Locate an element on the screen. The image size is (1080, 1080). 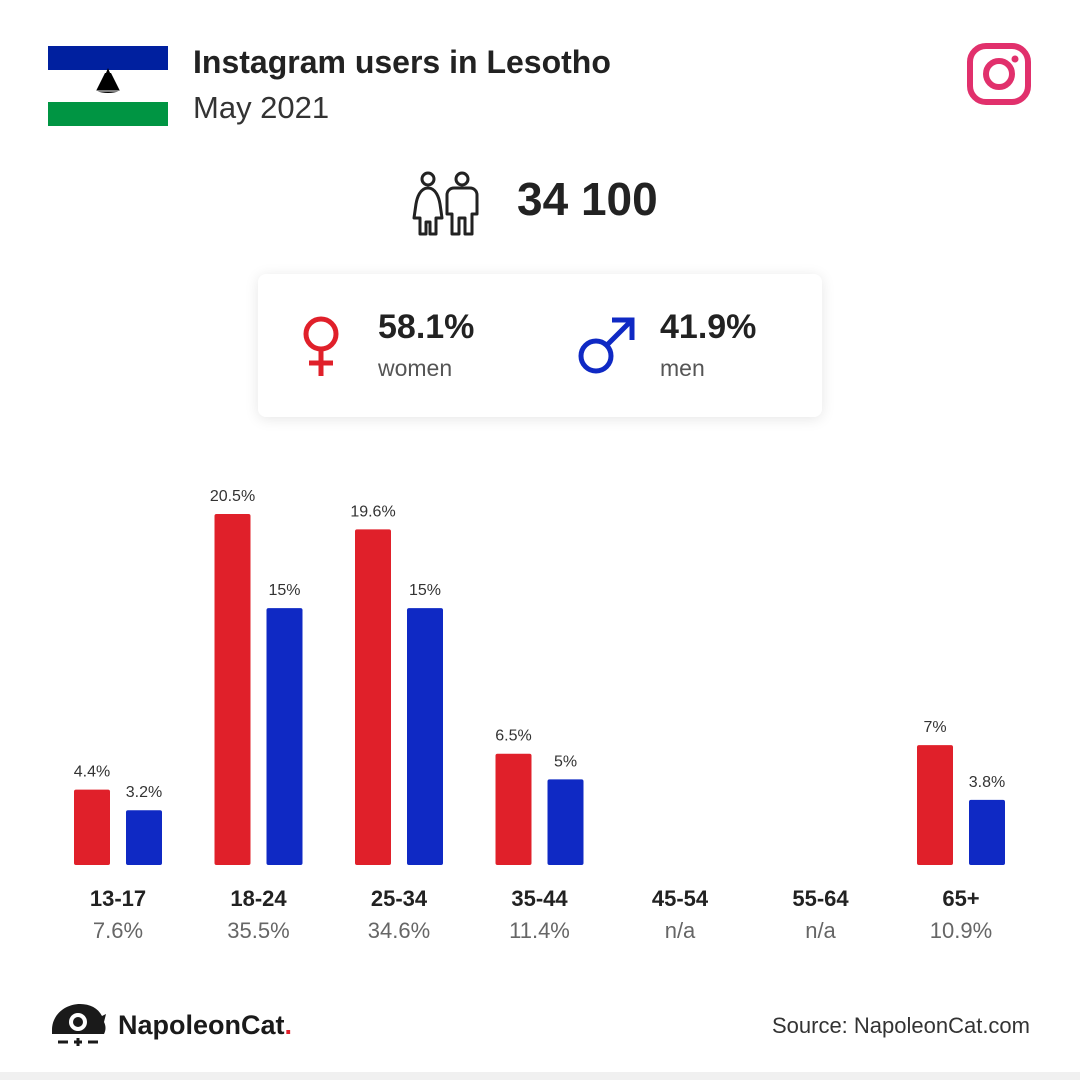
category-total-45-54: n/a is located at coordinates (680, 930).